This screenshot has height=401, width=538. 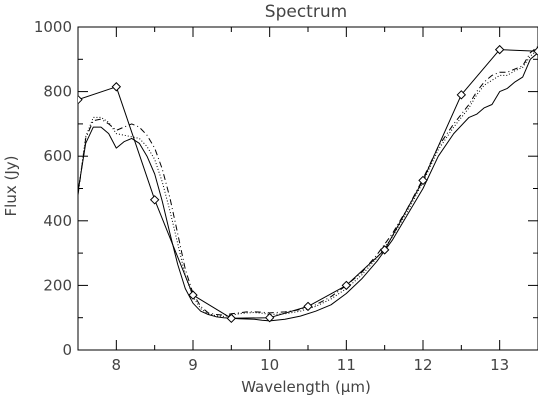 What do you see at coordinates (499, 365) in the screenshot?
I see `x-tick-label: 13` at bounding box center [499, 365].